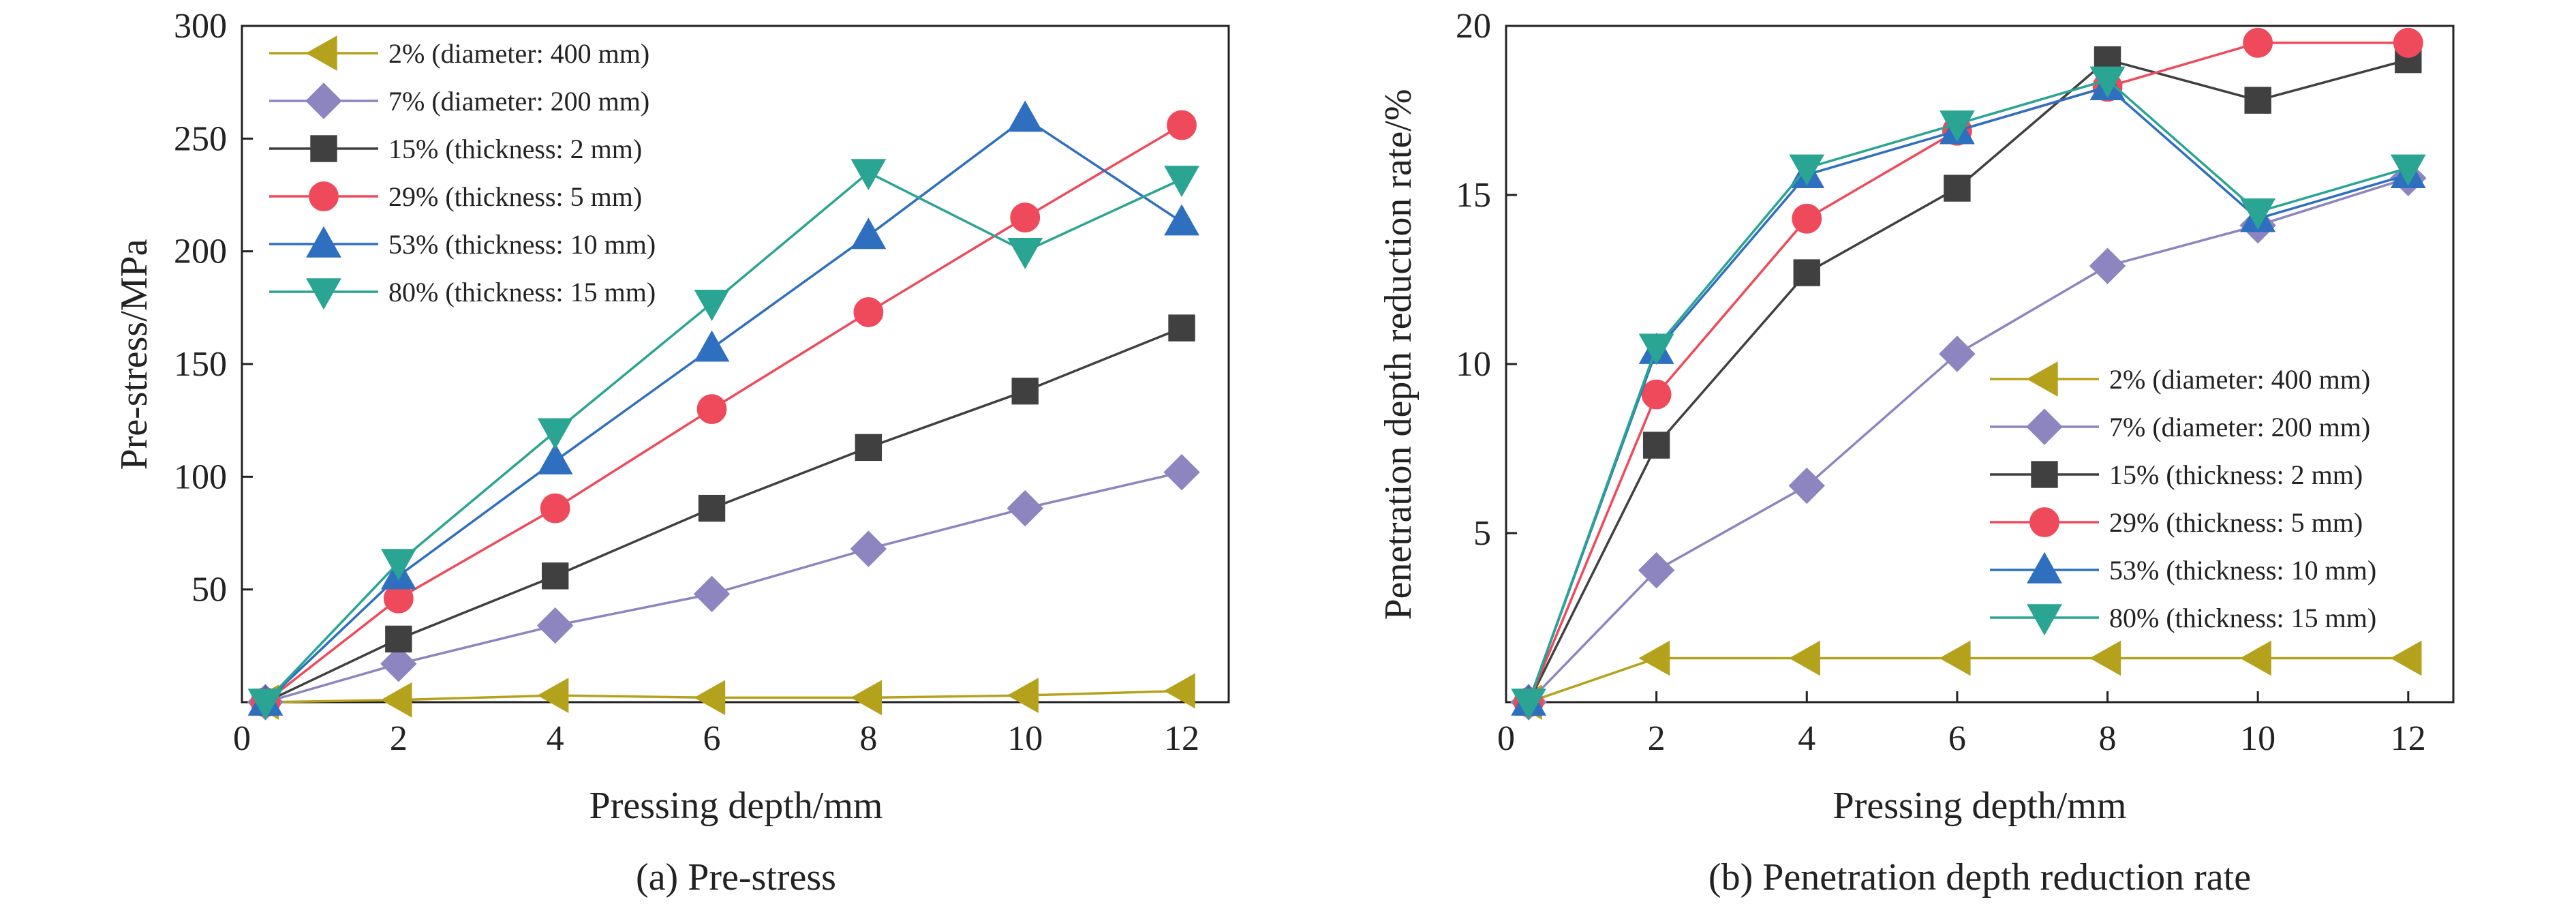 The height and width of the screenshot is (906, 2576). I want to click on panel-a-caption: (a) Pre-stress, so click(736, 877).